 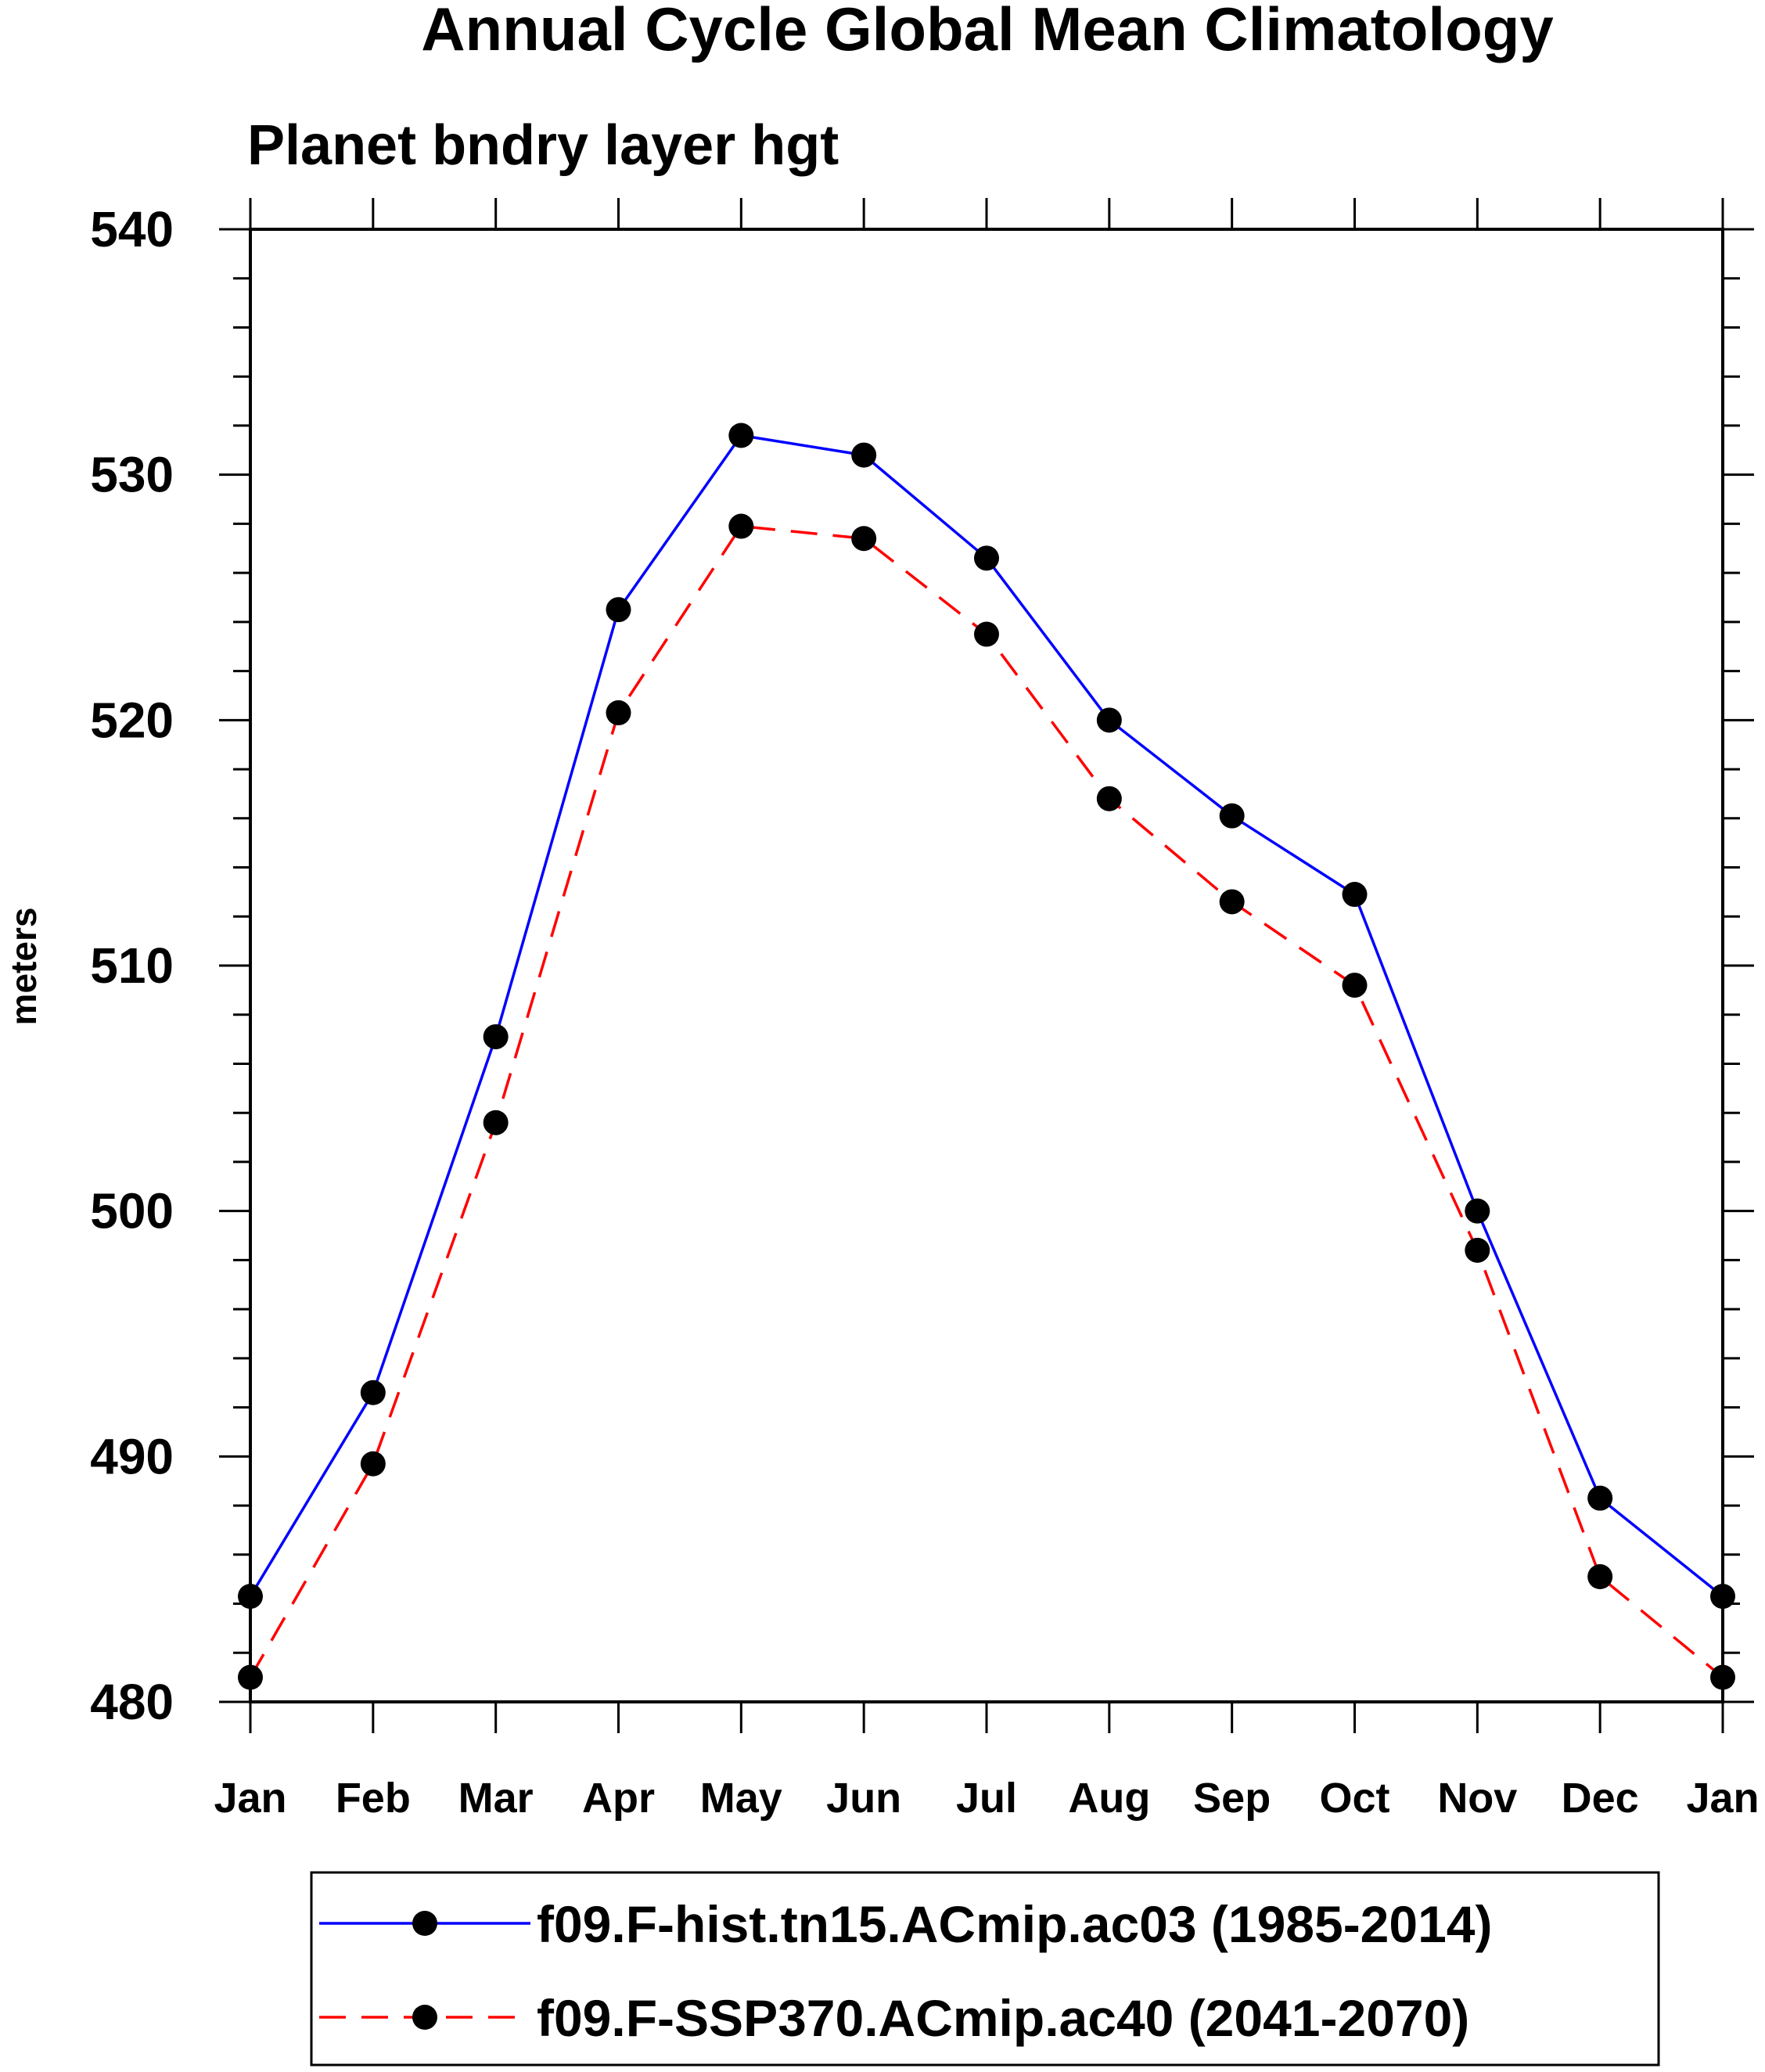 What do you see at coordinates (741, 1798) in the screenshot?
I see `x-tick-label: May` at bounding box center [741, 1798].